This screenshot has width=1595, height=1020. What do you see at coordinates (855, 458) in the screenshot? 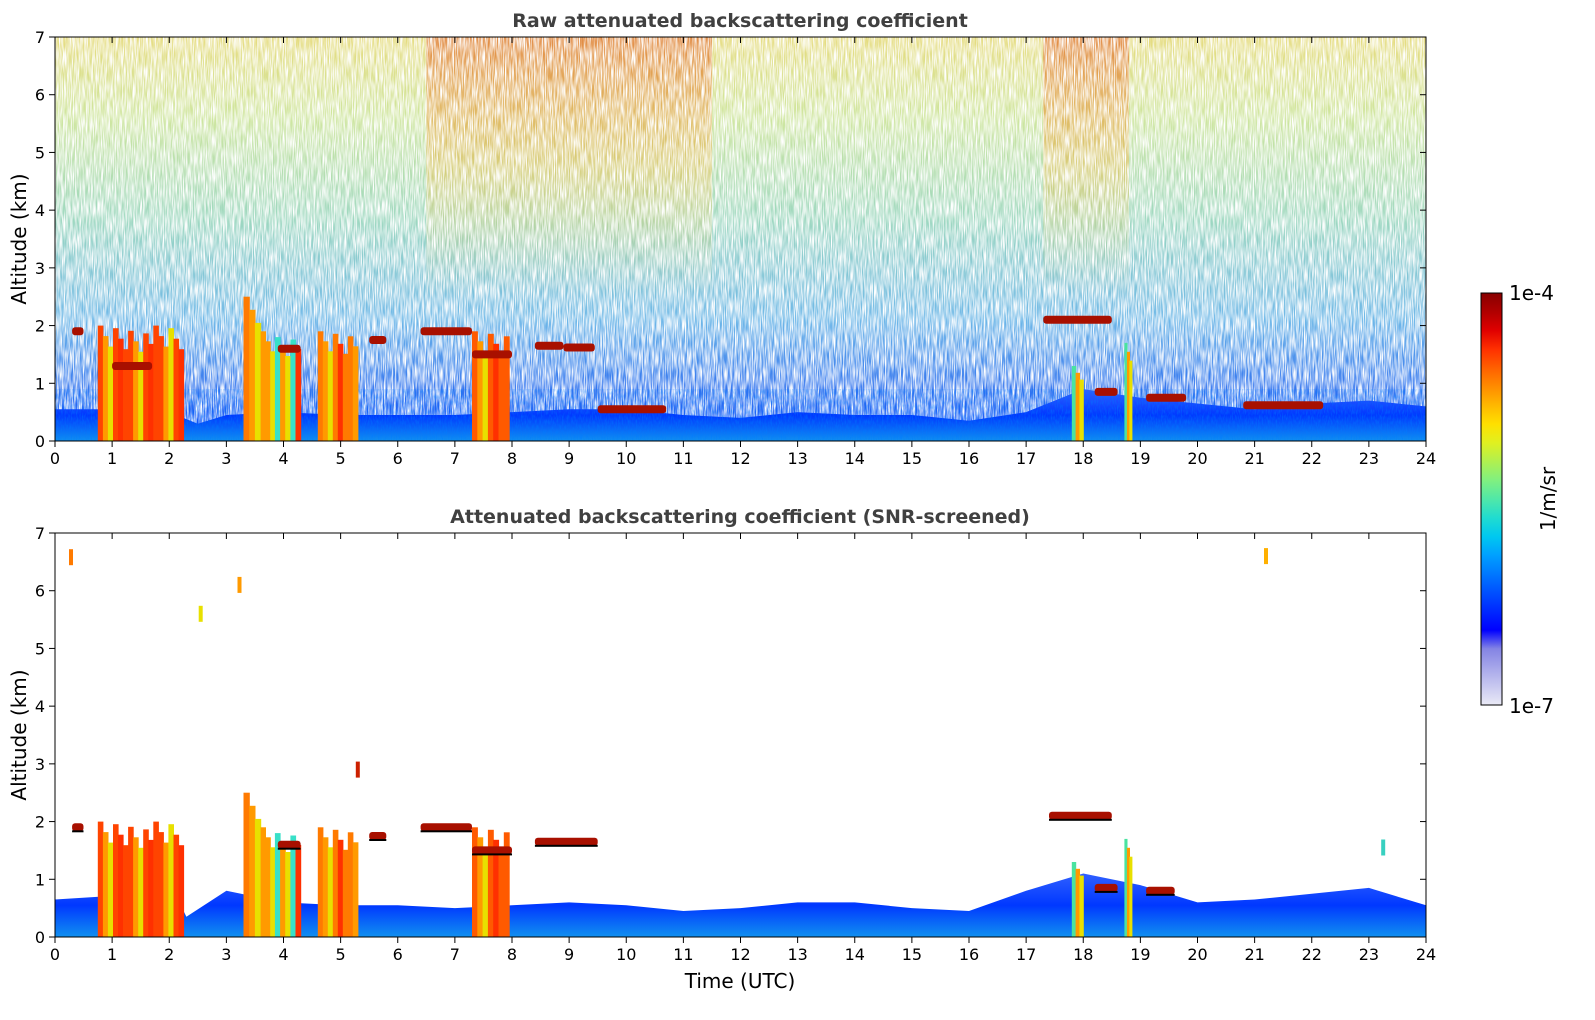
I see `x-tick-label: 14` at bounding box center [855, 458].